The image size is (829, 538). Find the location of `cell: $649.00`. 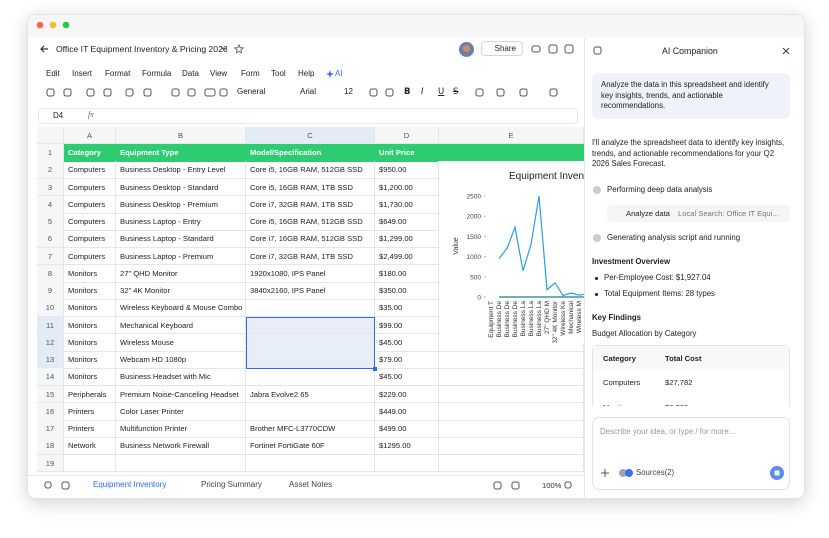

cell: $649.00 is located at coordinates (407, 222).